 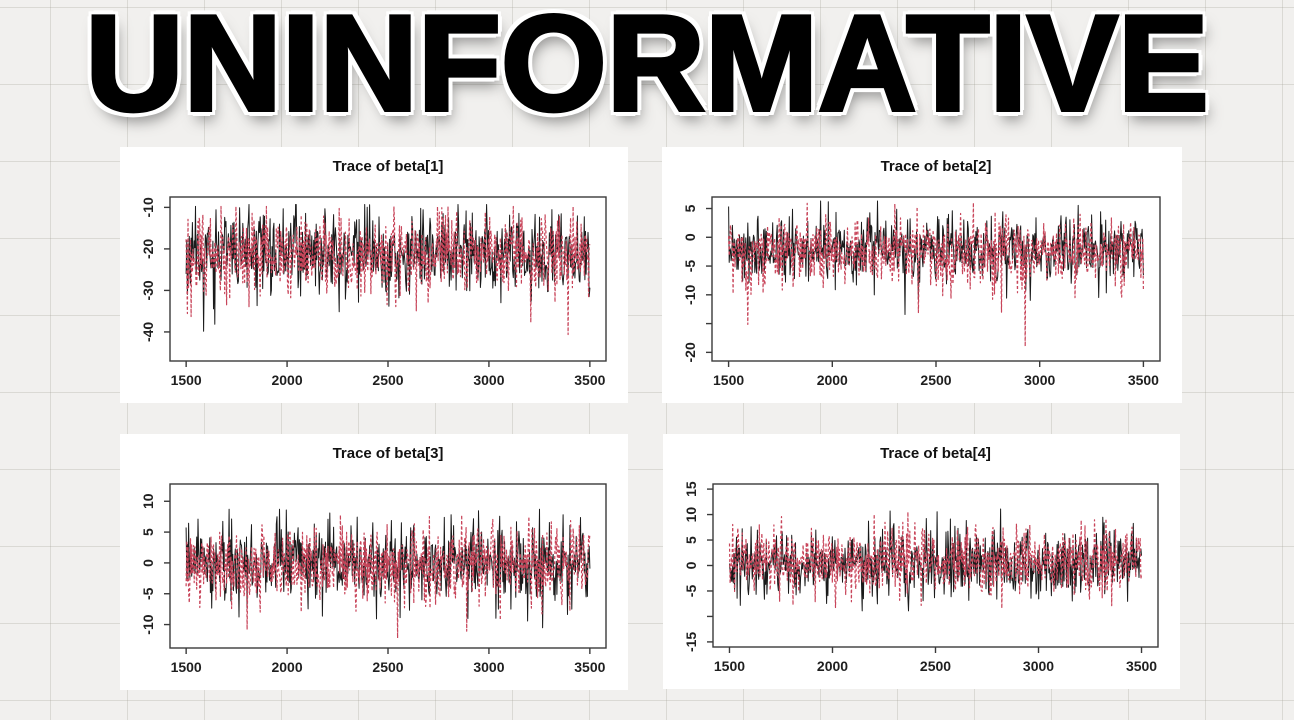 I want to click on svg-text: -30, so click(x=148, y=290).